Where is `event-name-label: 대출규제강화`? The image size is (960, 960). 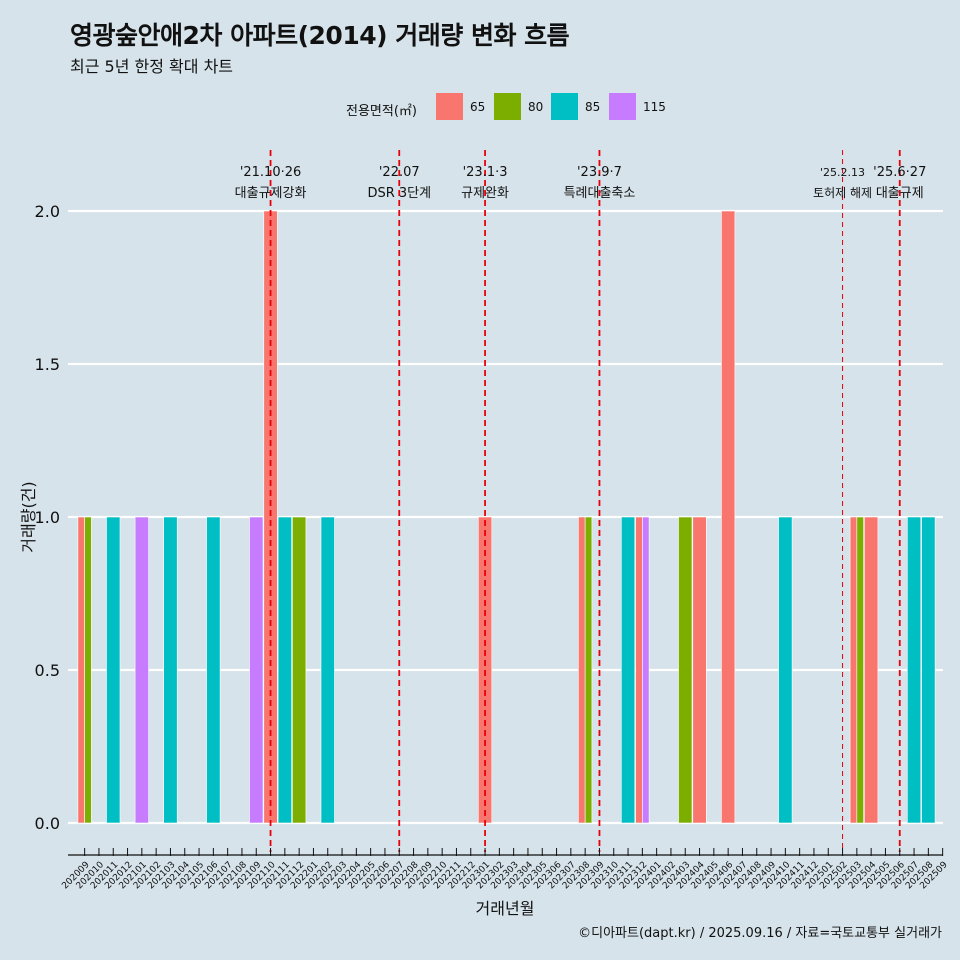 event-name-label: 대출규제강화 is located at coordinates (271, 193).